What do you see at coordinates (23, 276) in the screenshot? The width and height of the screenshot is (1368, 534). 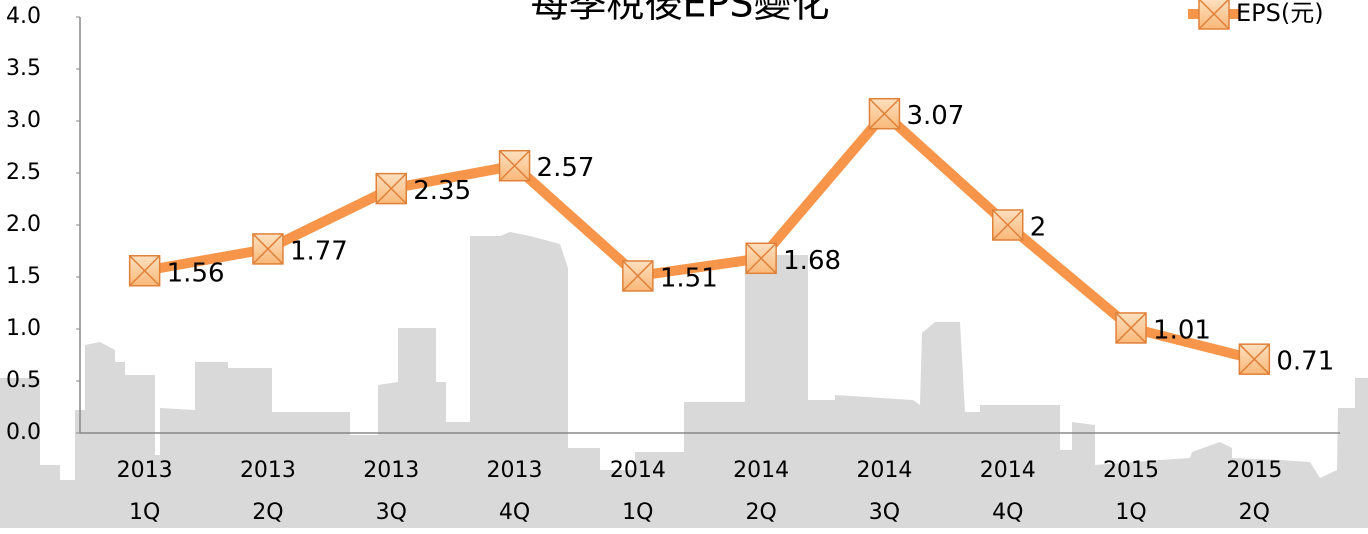 I see `y-tick-label: 1.5` at bounding box center [23, 276].